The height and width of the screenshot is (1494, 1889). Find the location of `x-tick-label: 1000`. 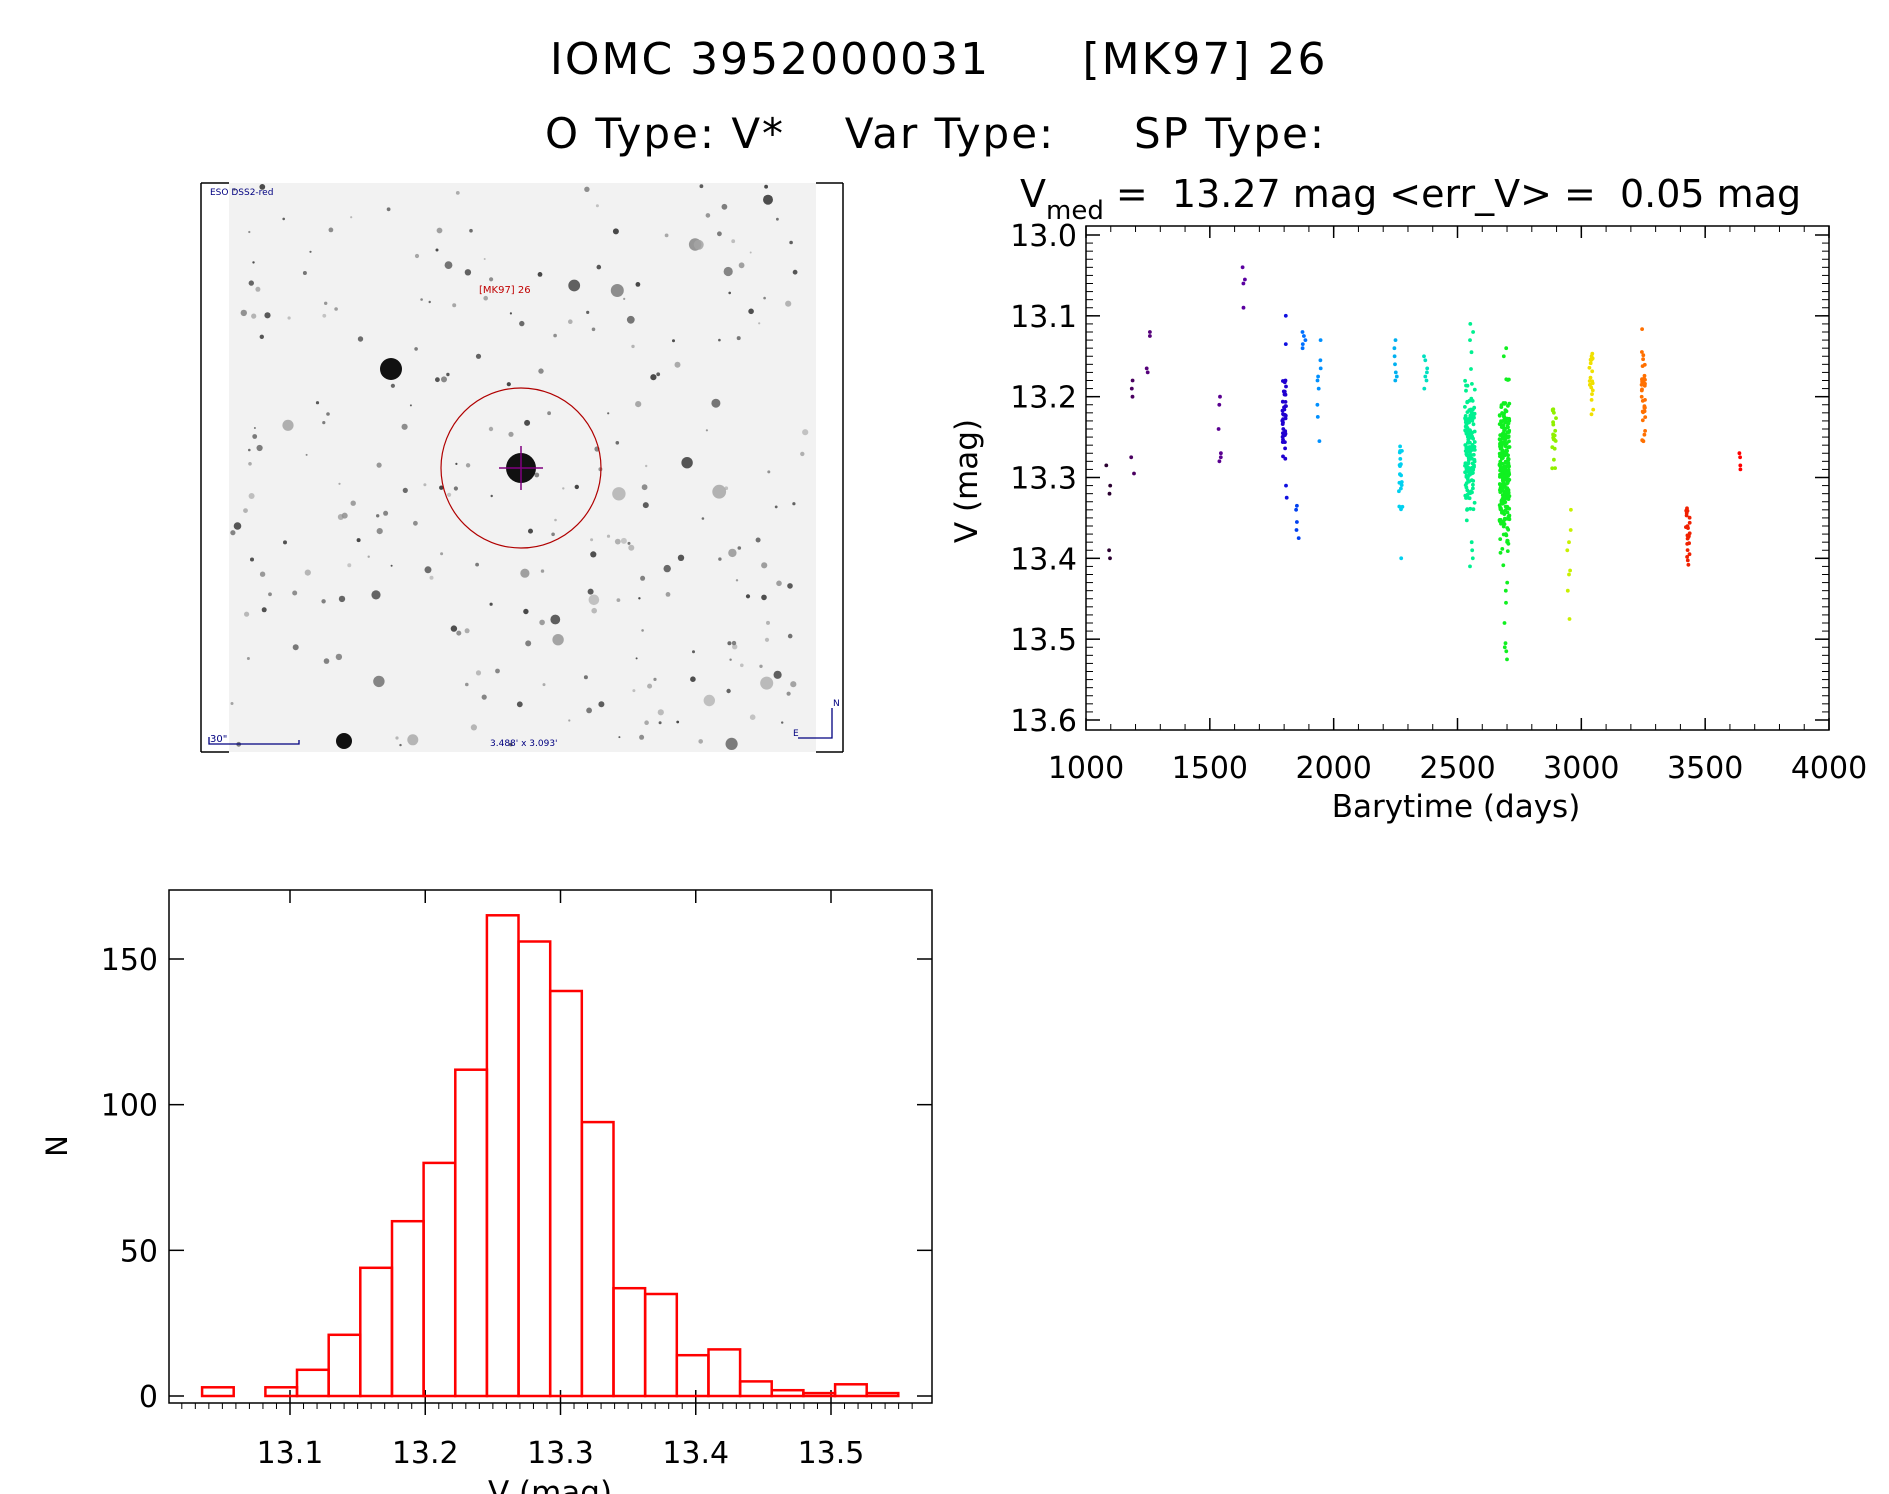

x-tick-label: 1000 is located at coordinates (1086, 768).